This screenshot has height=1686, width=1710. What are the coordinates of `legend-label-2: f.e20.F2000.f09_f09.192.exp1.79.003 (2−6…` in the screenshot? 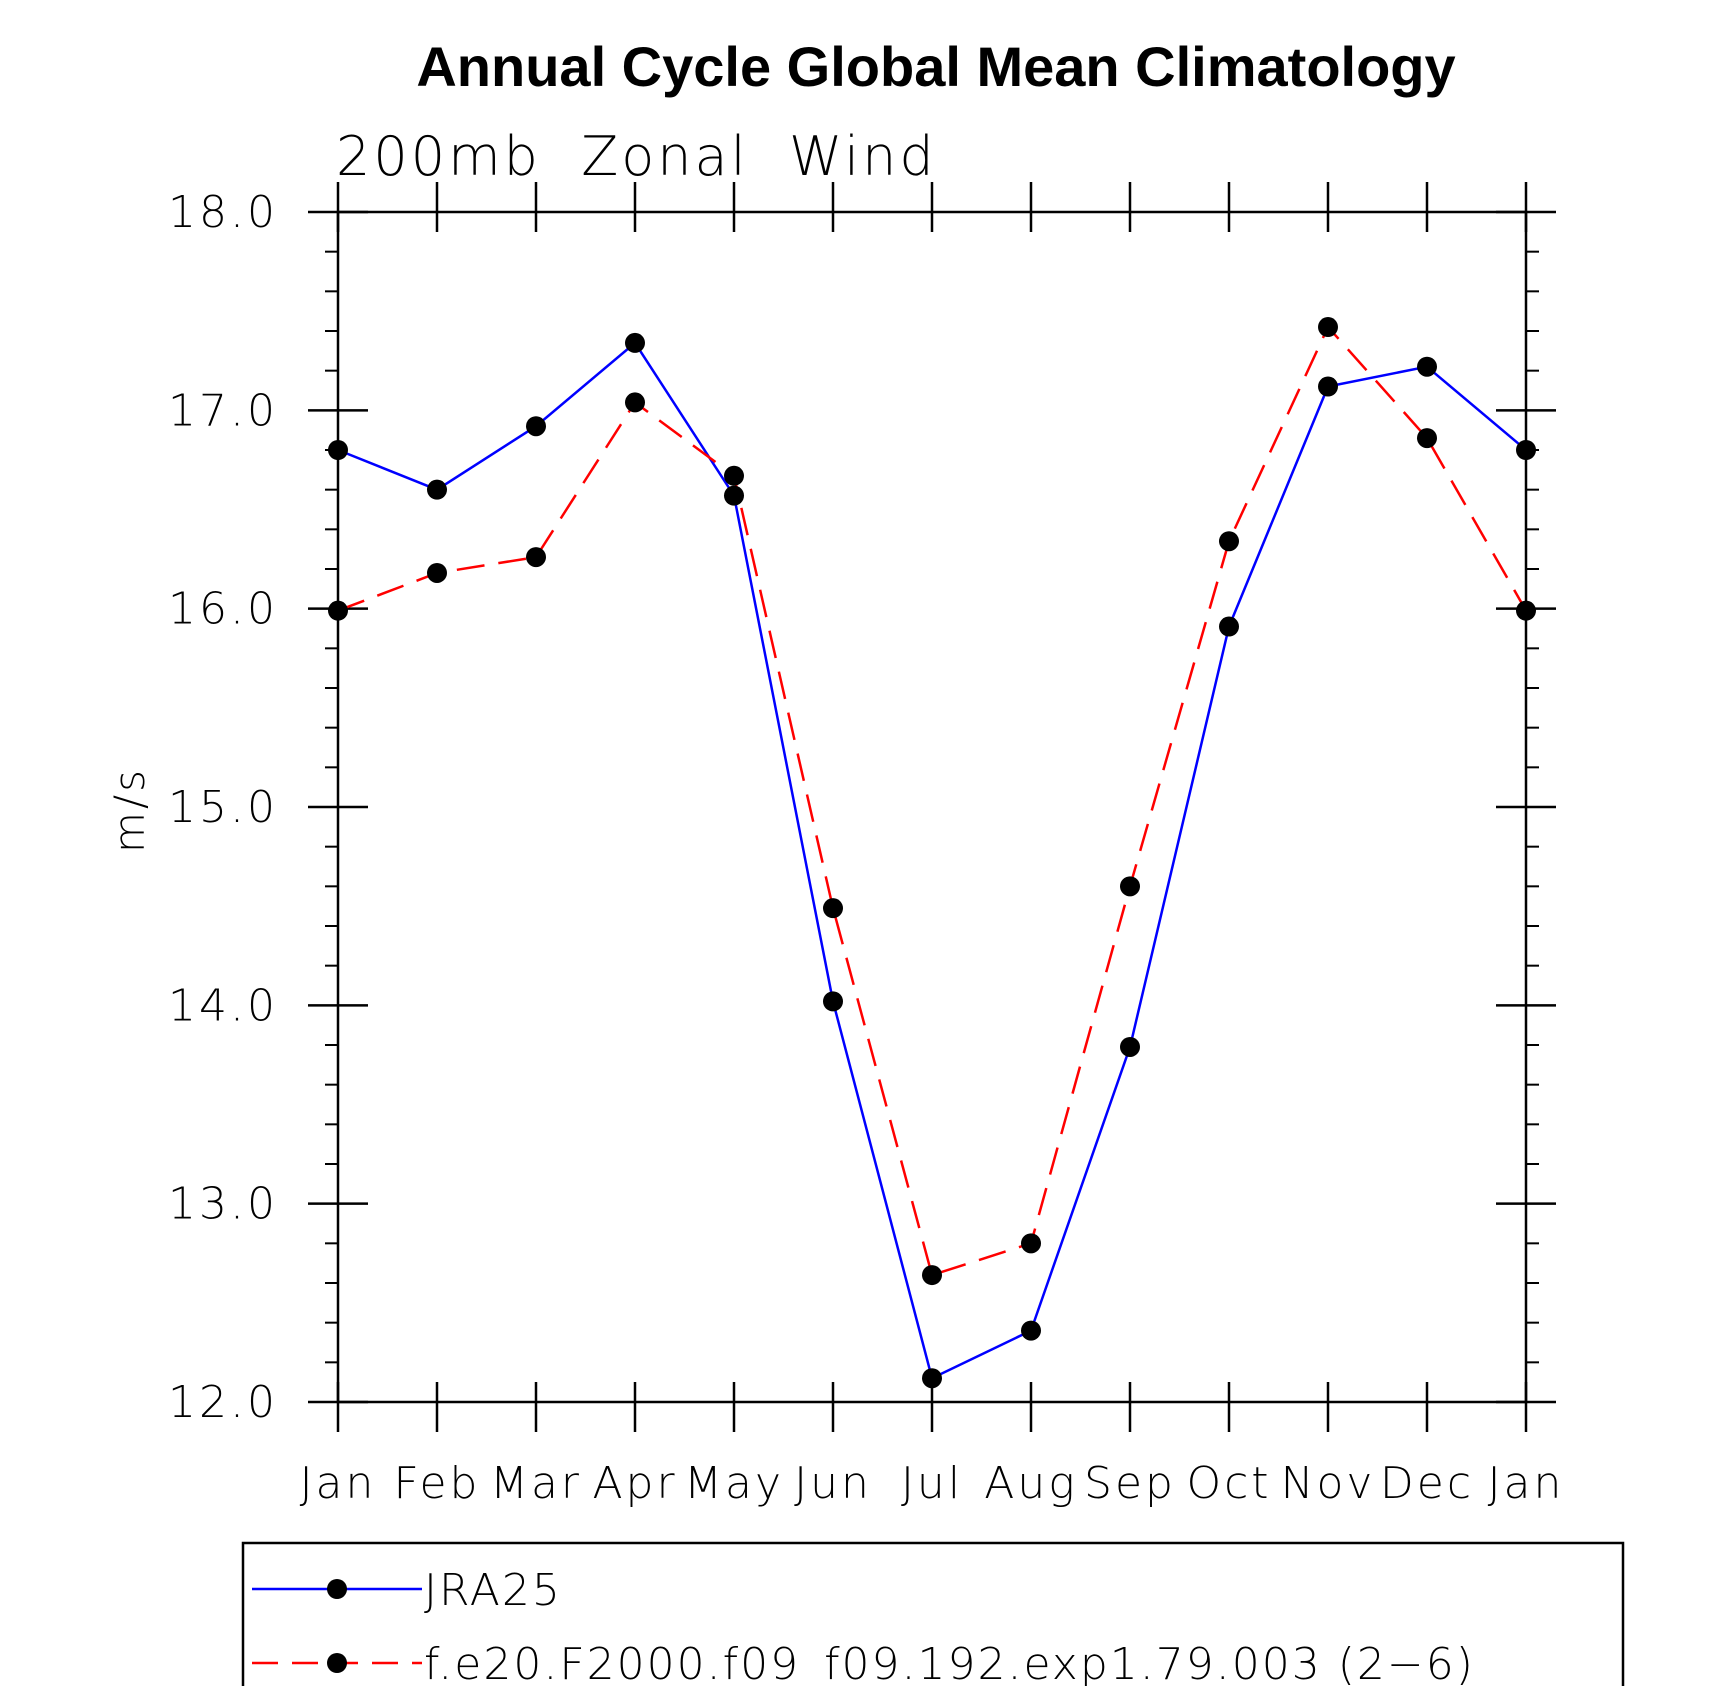 It's located at (949, 1662).